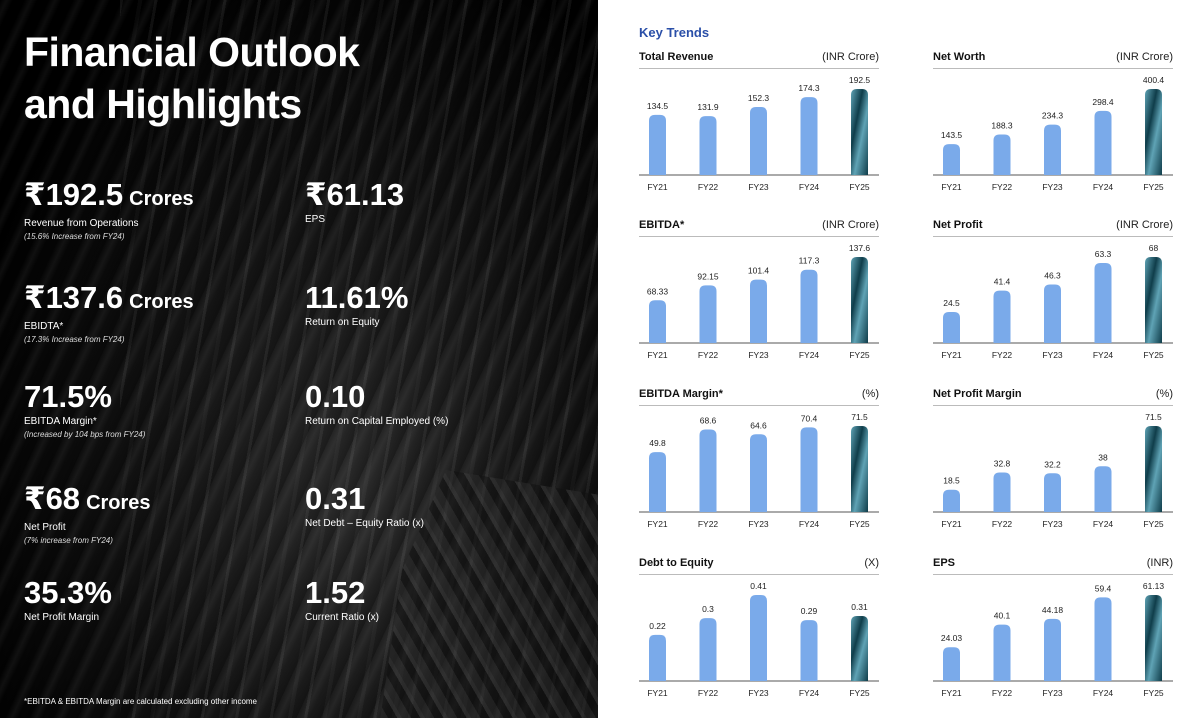 This screenshot has height=718, width=1190. What do you see at coordinates (859, 417) in the screenshot?
I see `data-label: 71.5` at bounding box center [859, 417].